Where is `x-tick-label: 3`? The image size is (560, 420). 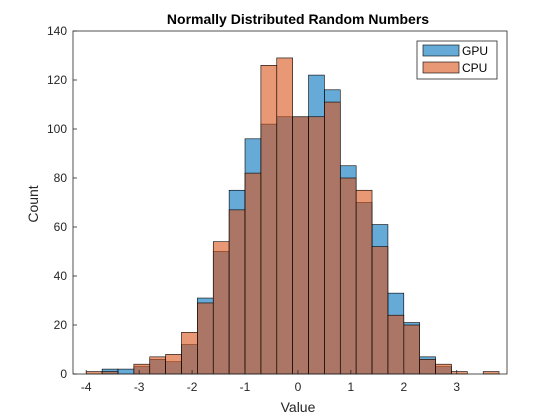 x-tick-label: 3 is located at coordinates (456, 387).